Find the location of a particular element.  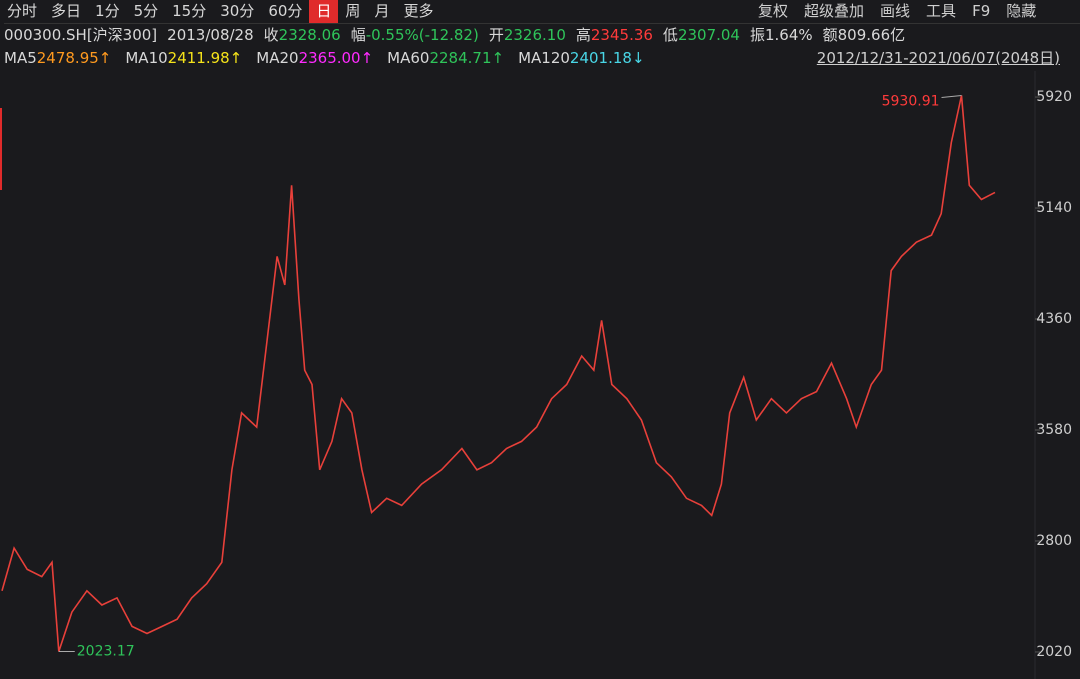

quote-item: 幅-0.55%(-12.82) is located at coordinates (415, 35).